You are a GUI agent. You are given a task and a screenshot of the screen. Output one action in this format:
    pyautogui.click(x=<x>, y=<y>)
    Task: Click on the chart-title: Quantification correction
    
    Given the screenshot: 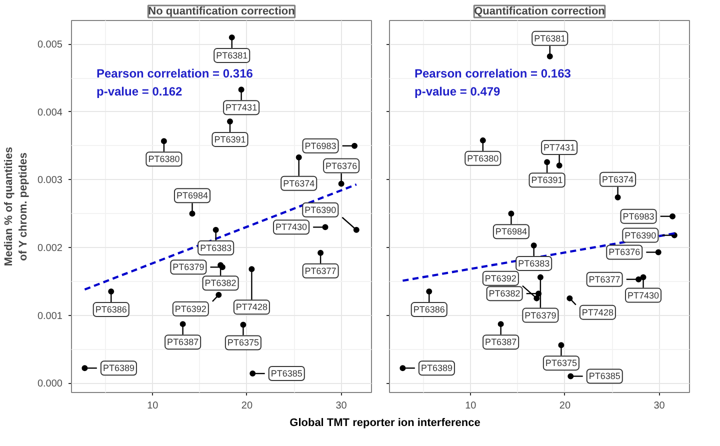 What is the action you would take?
    pyautogui.click(x=540, y=12)
    